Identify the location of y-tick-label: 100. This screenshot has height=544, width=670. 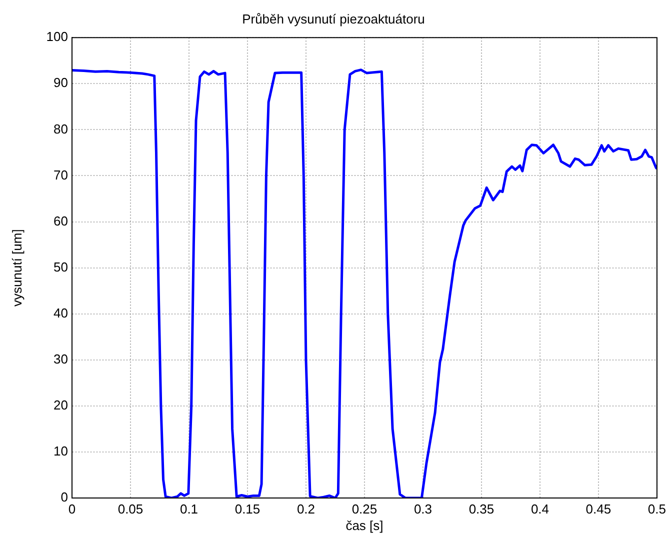
(57, 36).